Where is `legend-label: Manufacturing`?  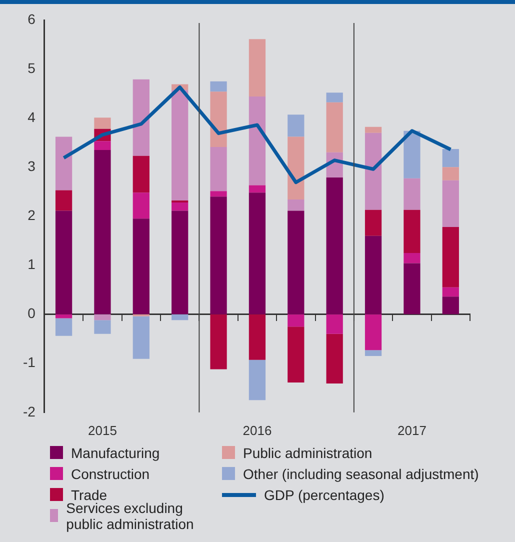
legend-label: Manufacturing is located at coordinates (115, 452).